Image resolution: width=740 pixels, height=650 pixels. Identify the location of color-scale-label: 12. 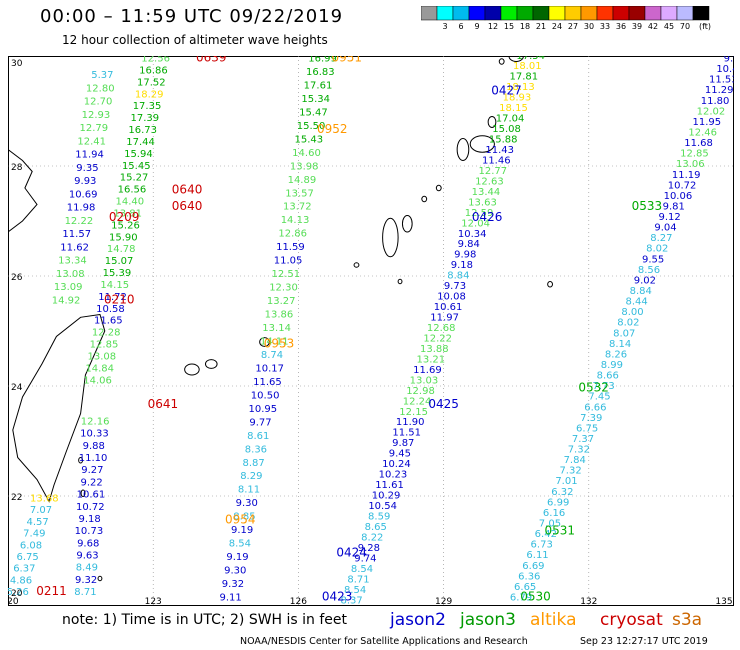
(493, 26).